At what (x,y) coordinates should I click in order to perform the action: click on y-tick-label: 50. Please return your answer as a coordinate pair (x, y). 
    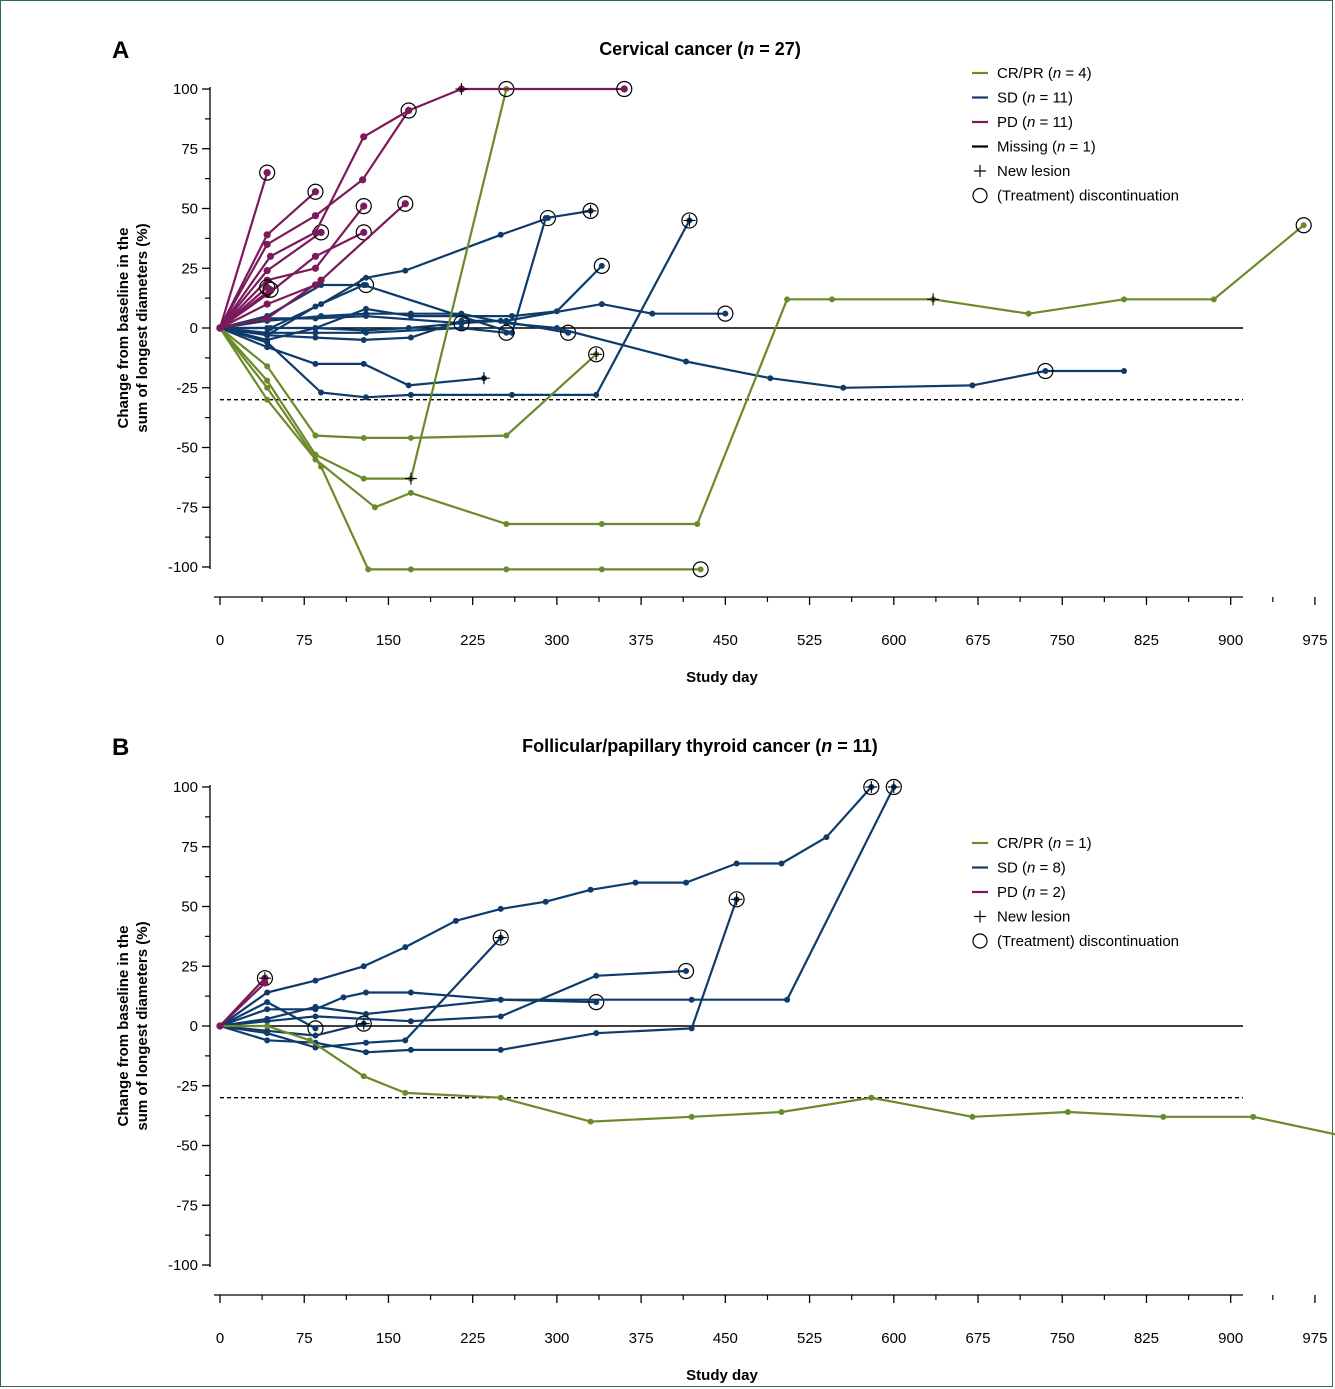
    Looking at the image, I should click on (189, 907).